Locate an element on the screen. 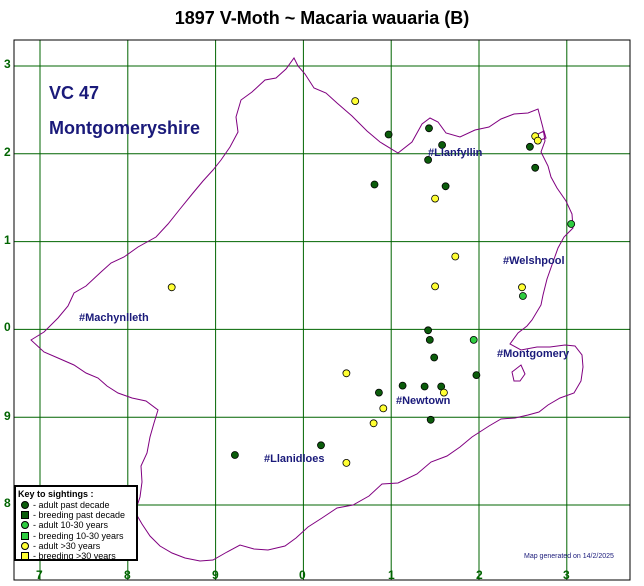 This screenshot has width=644, height=586. key-label: - adult past decade is located at coordinates (71, 505).